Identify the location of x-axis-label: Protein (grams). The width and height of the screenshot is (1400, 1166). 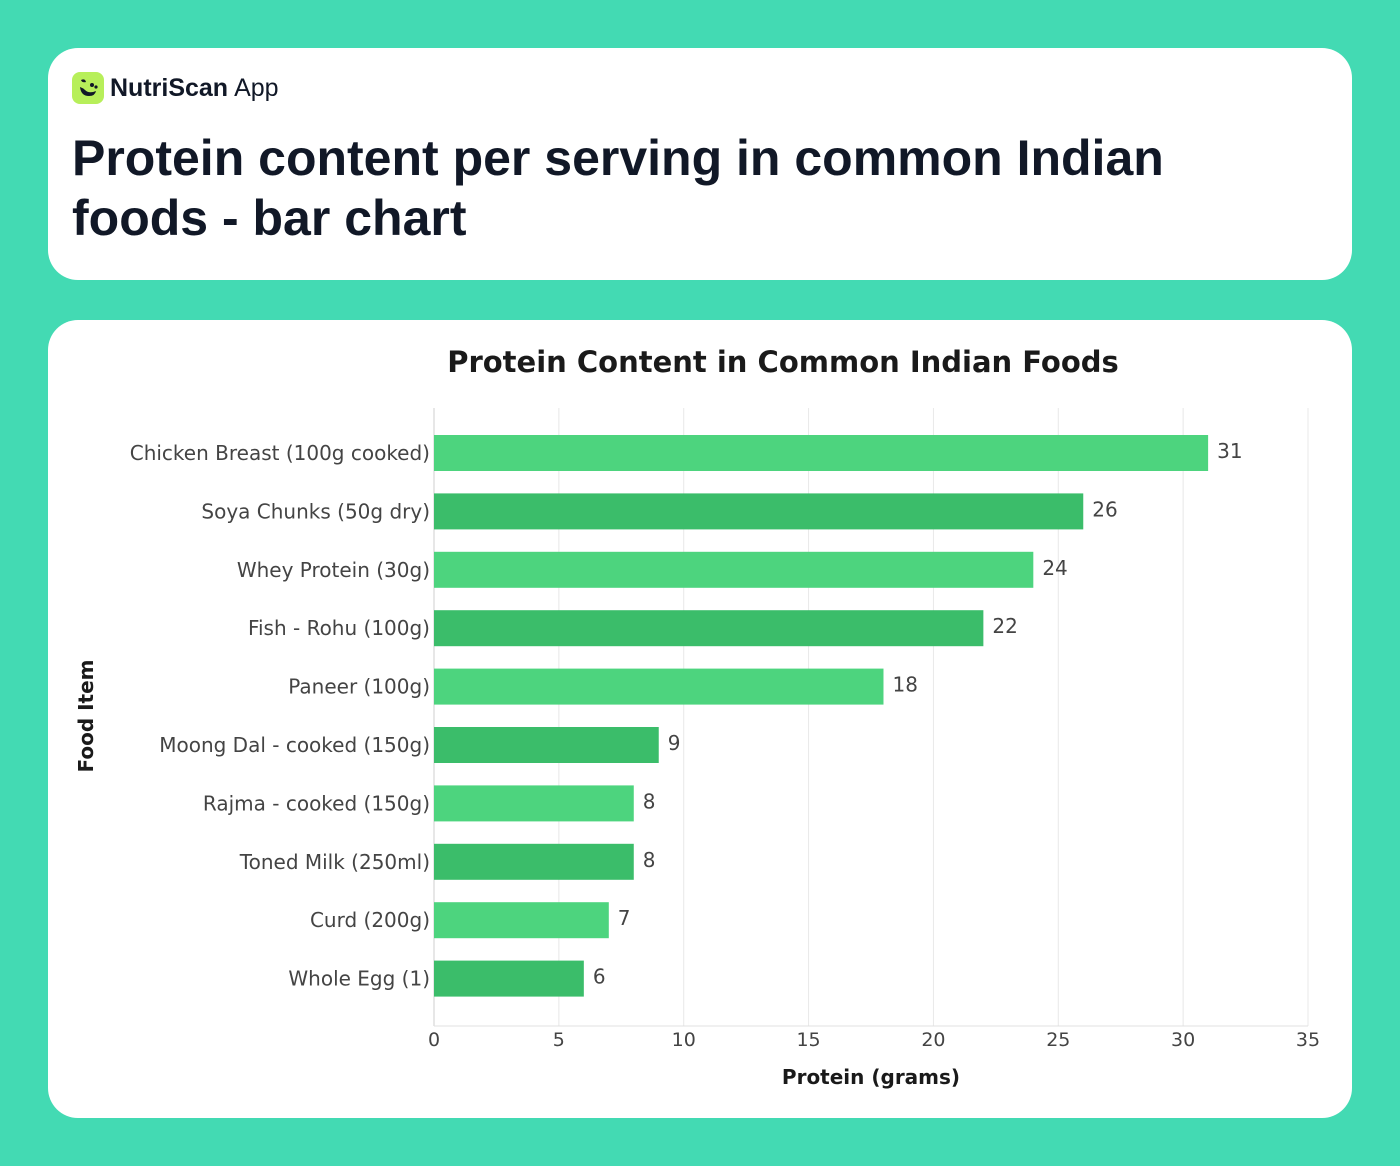
(871, 1077).